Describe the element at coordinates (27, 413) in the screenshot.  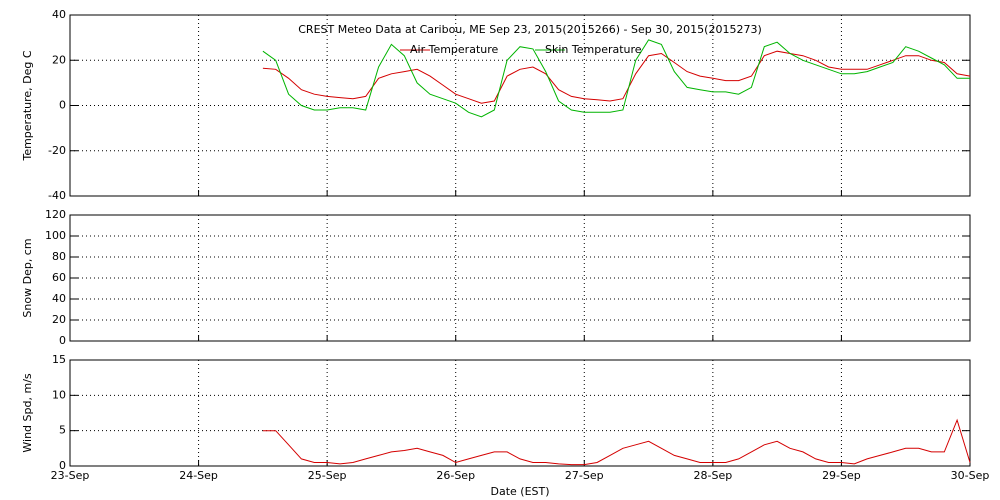
I see `y-axis-label: Wind Spd, m/s` at that location.